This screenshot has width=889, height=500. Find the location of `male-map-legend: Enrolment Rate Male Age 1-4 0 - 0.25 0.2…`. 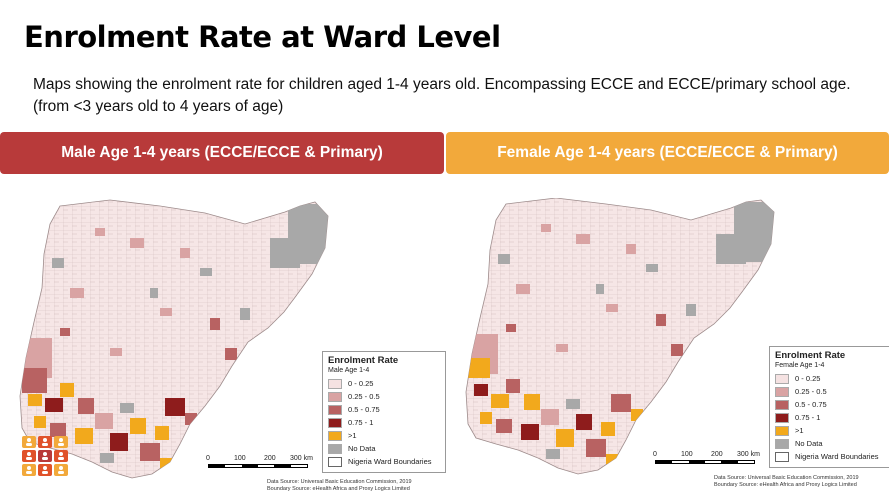

male-map-legend: Enrolment Rate Male Age 1-4 0 - 0.25 0.2… is located at coordinates (384, 412).